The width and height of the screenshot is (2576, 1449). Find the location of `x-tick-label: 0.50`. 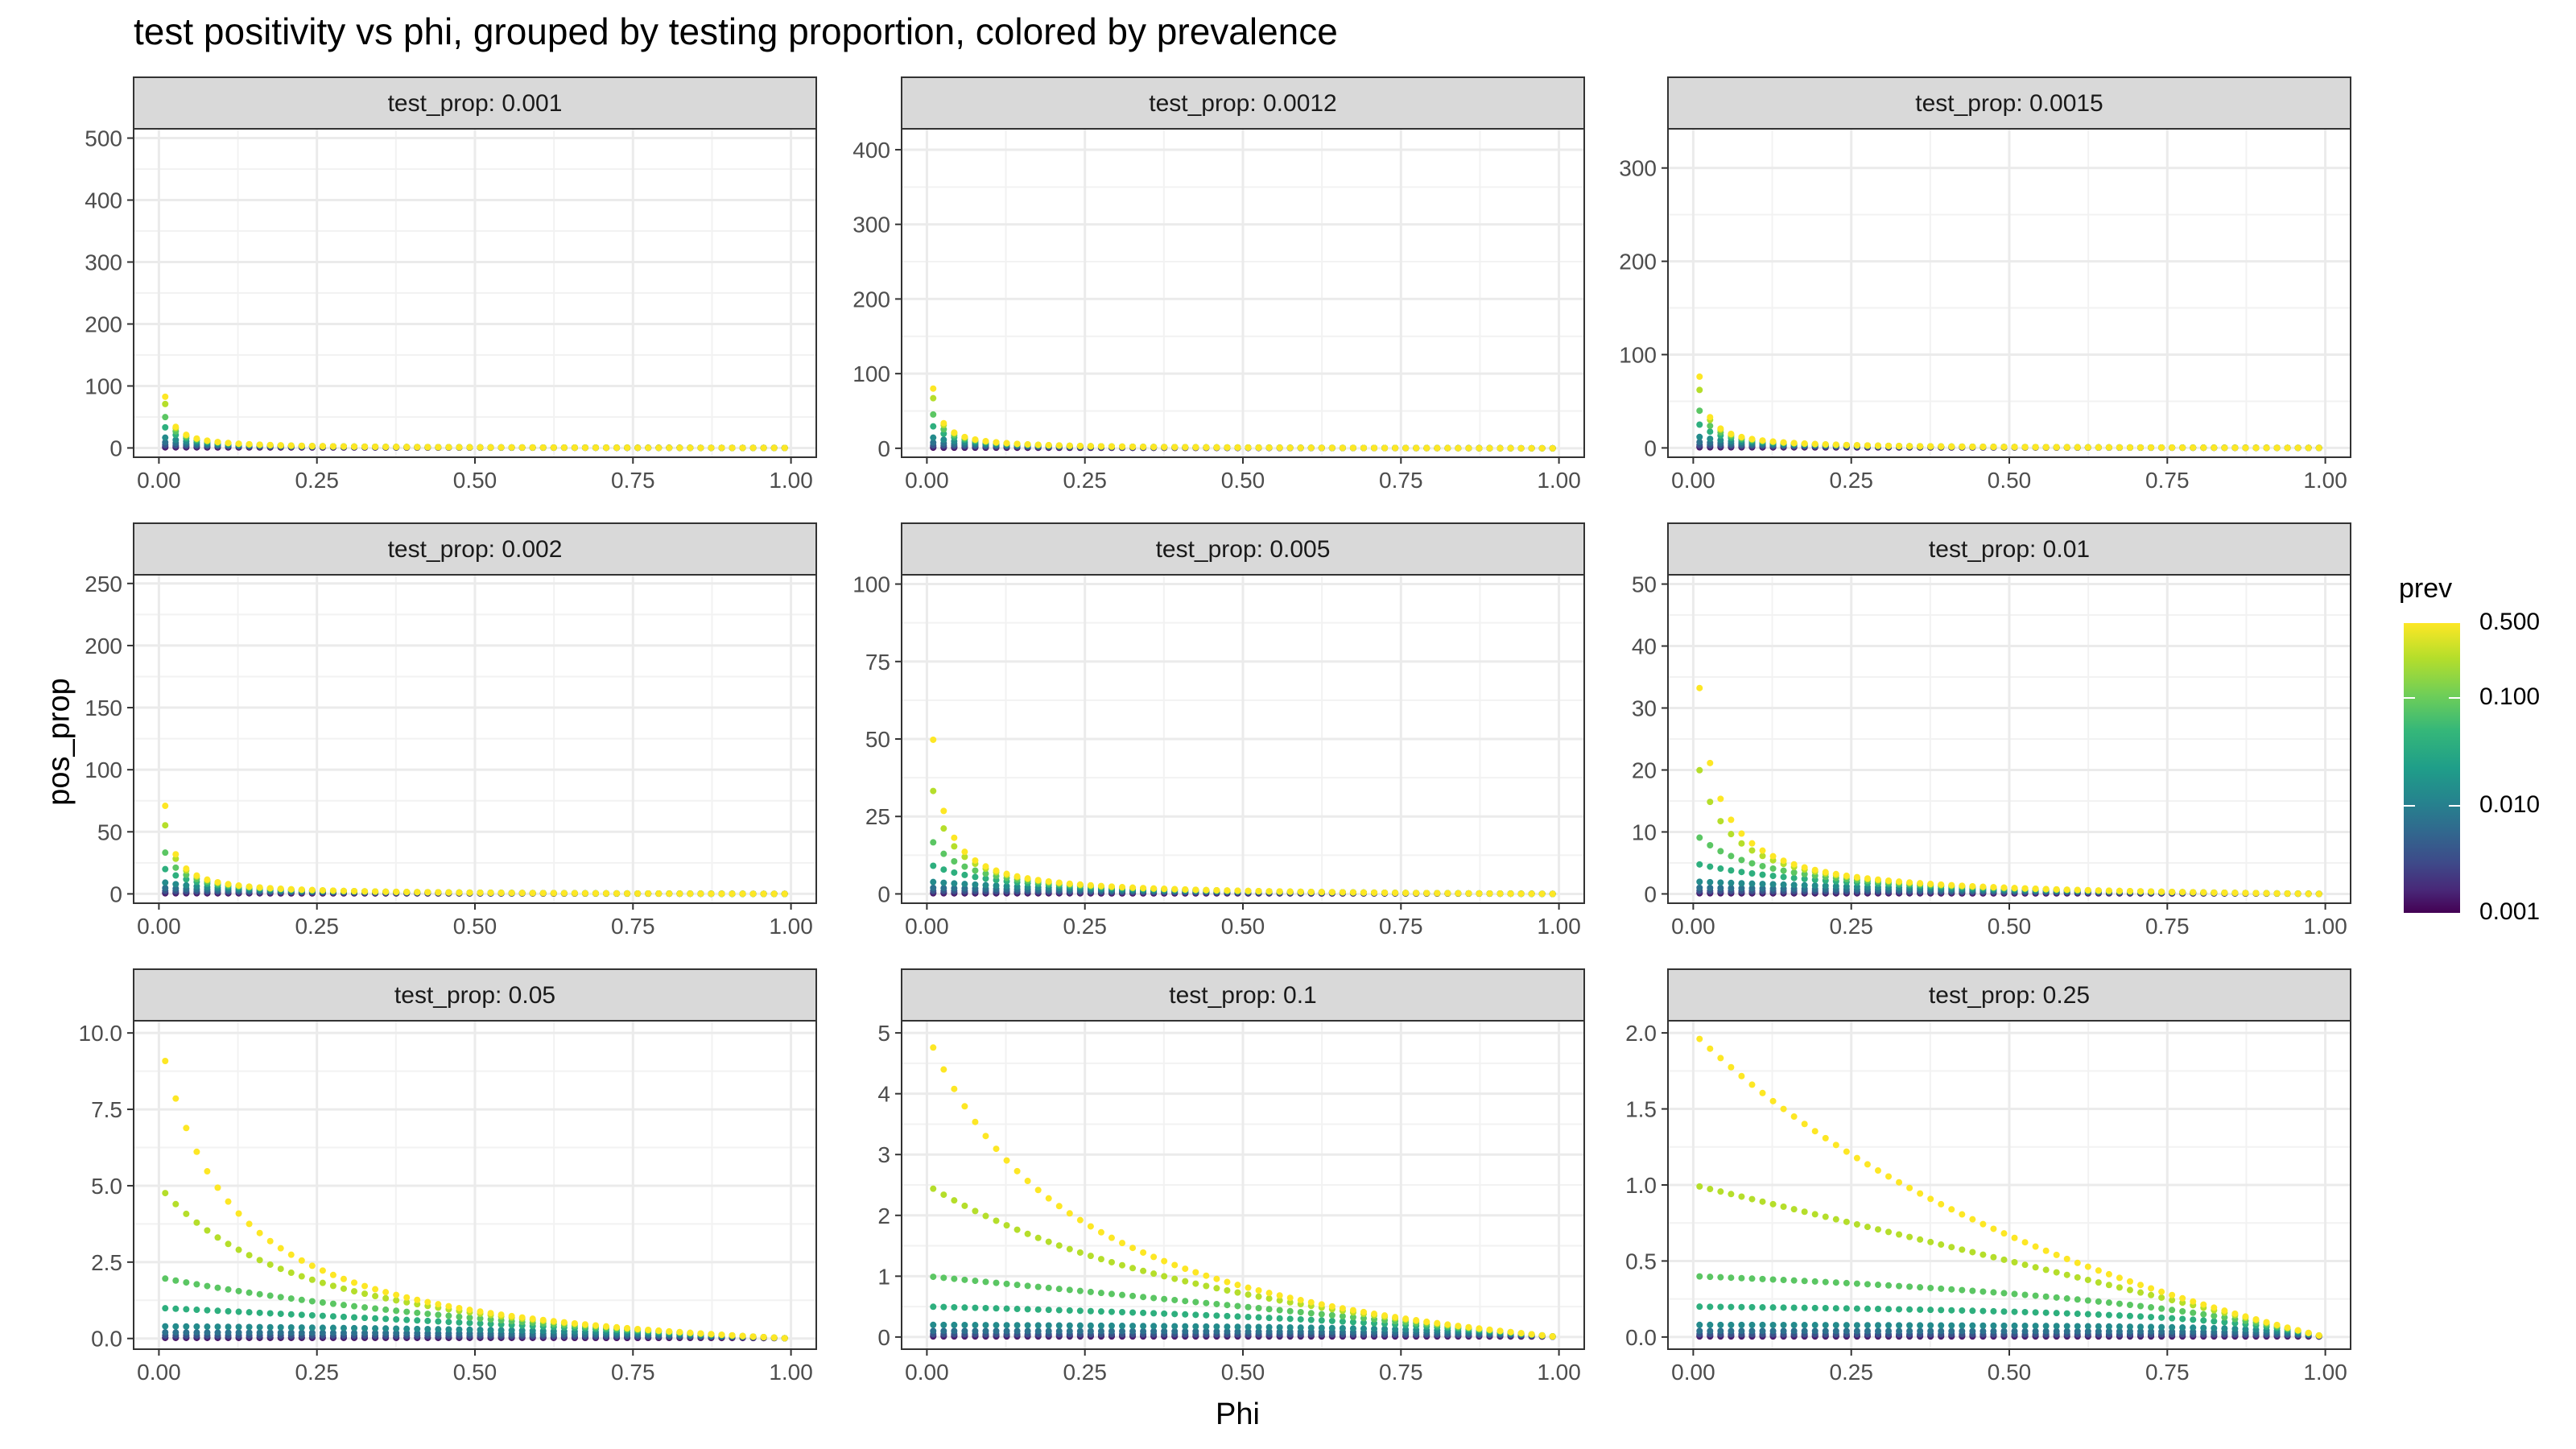

x-tick-label: 0.50 is located at coordinates (475, 480).